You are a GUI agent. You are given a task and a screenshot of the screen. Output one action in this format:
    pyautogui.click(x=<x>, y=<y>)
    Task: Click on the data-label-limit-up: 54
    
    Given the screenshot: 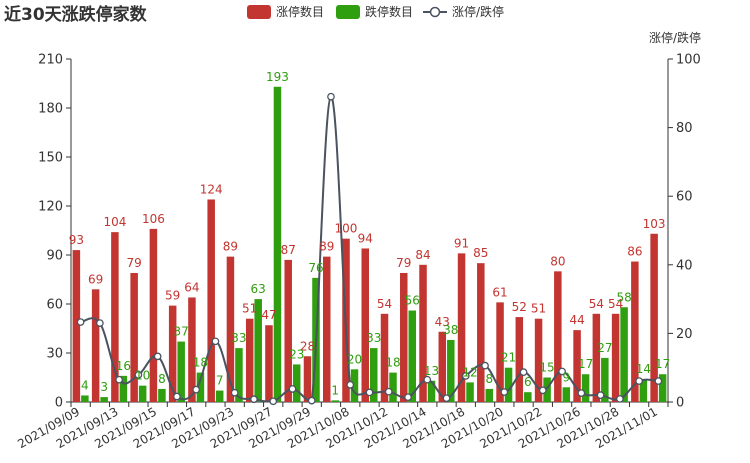 What is the action you would take?
    pyautogui.click(x=596, y=304)
    